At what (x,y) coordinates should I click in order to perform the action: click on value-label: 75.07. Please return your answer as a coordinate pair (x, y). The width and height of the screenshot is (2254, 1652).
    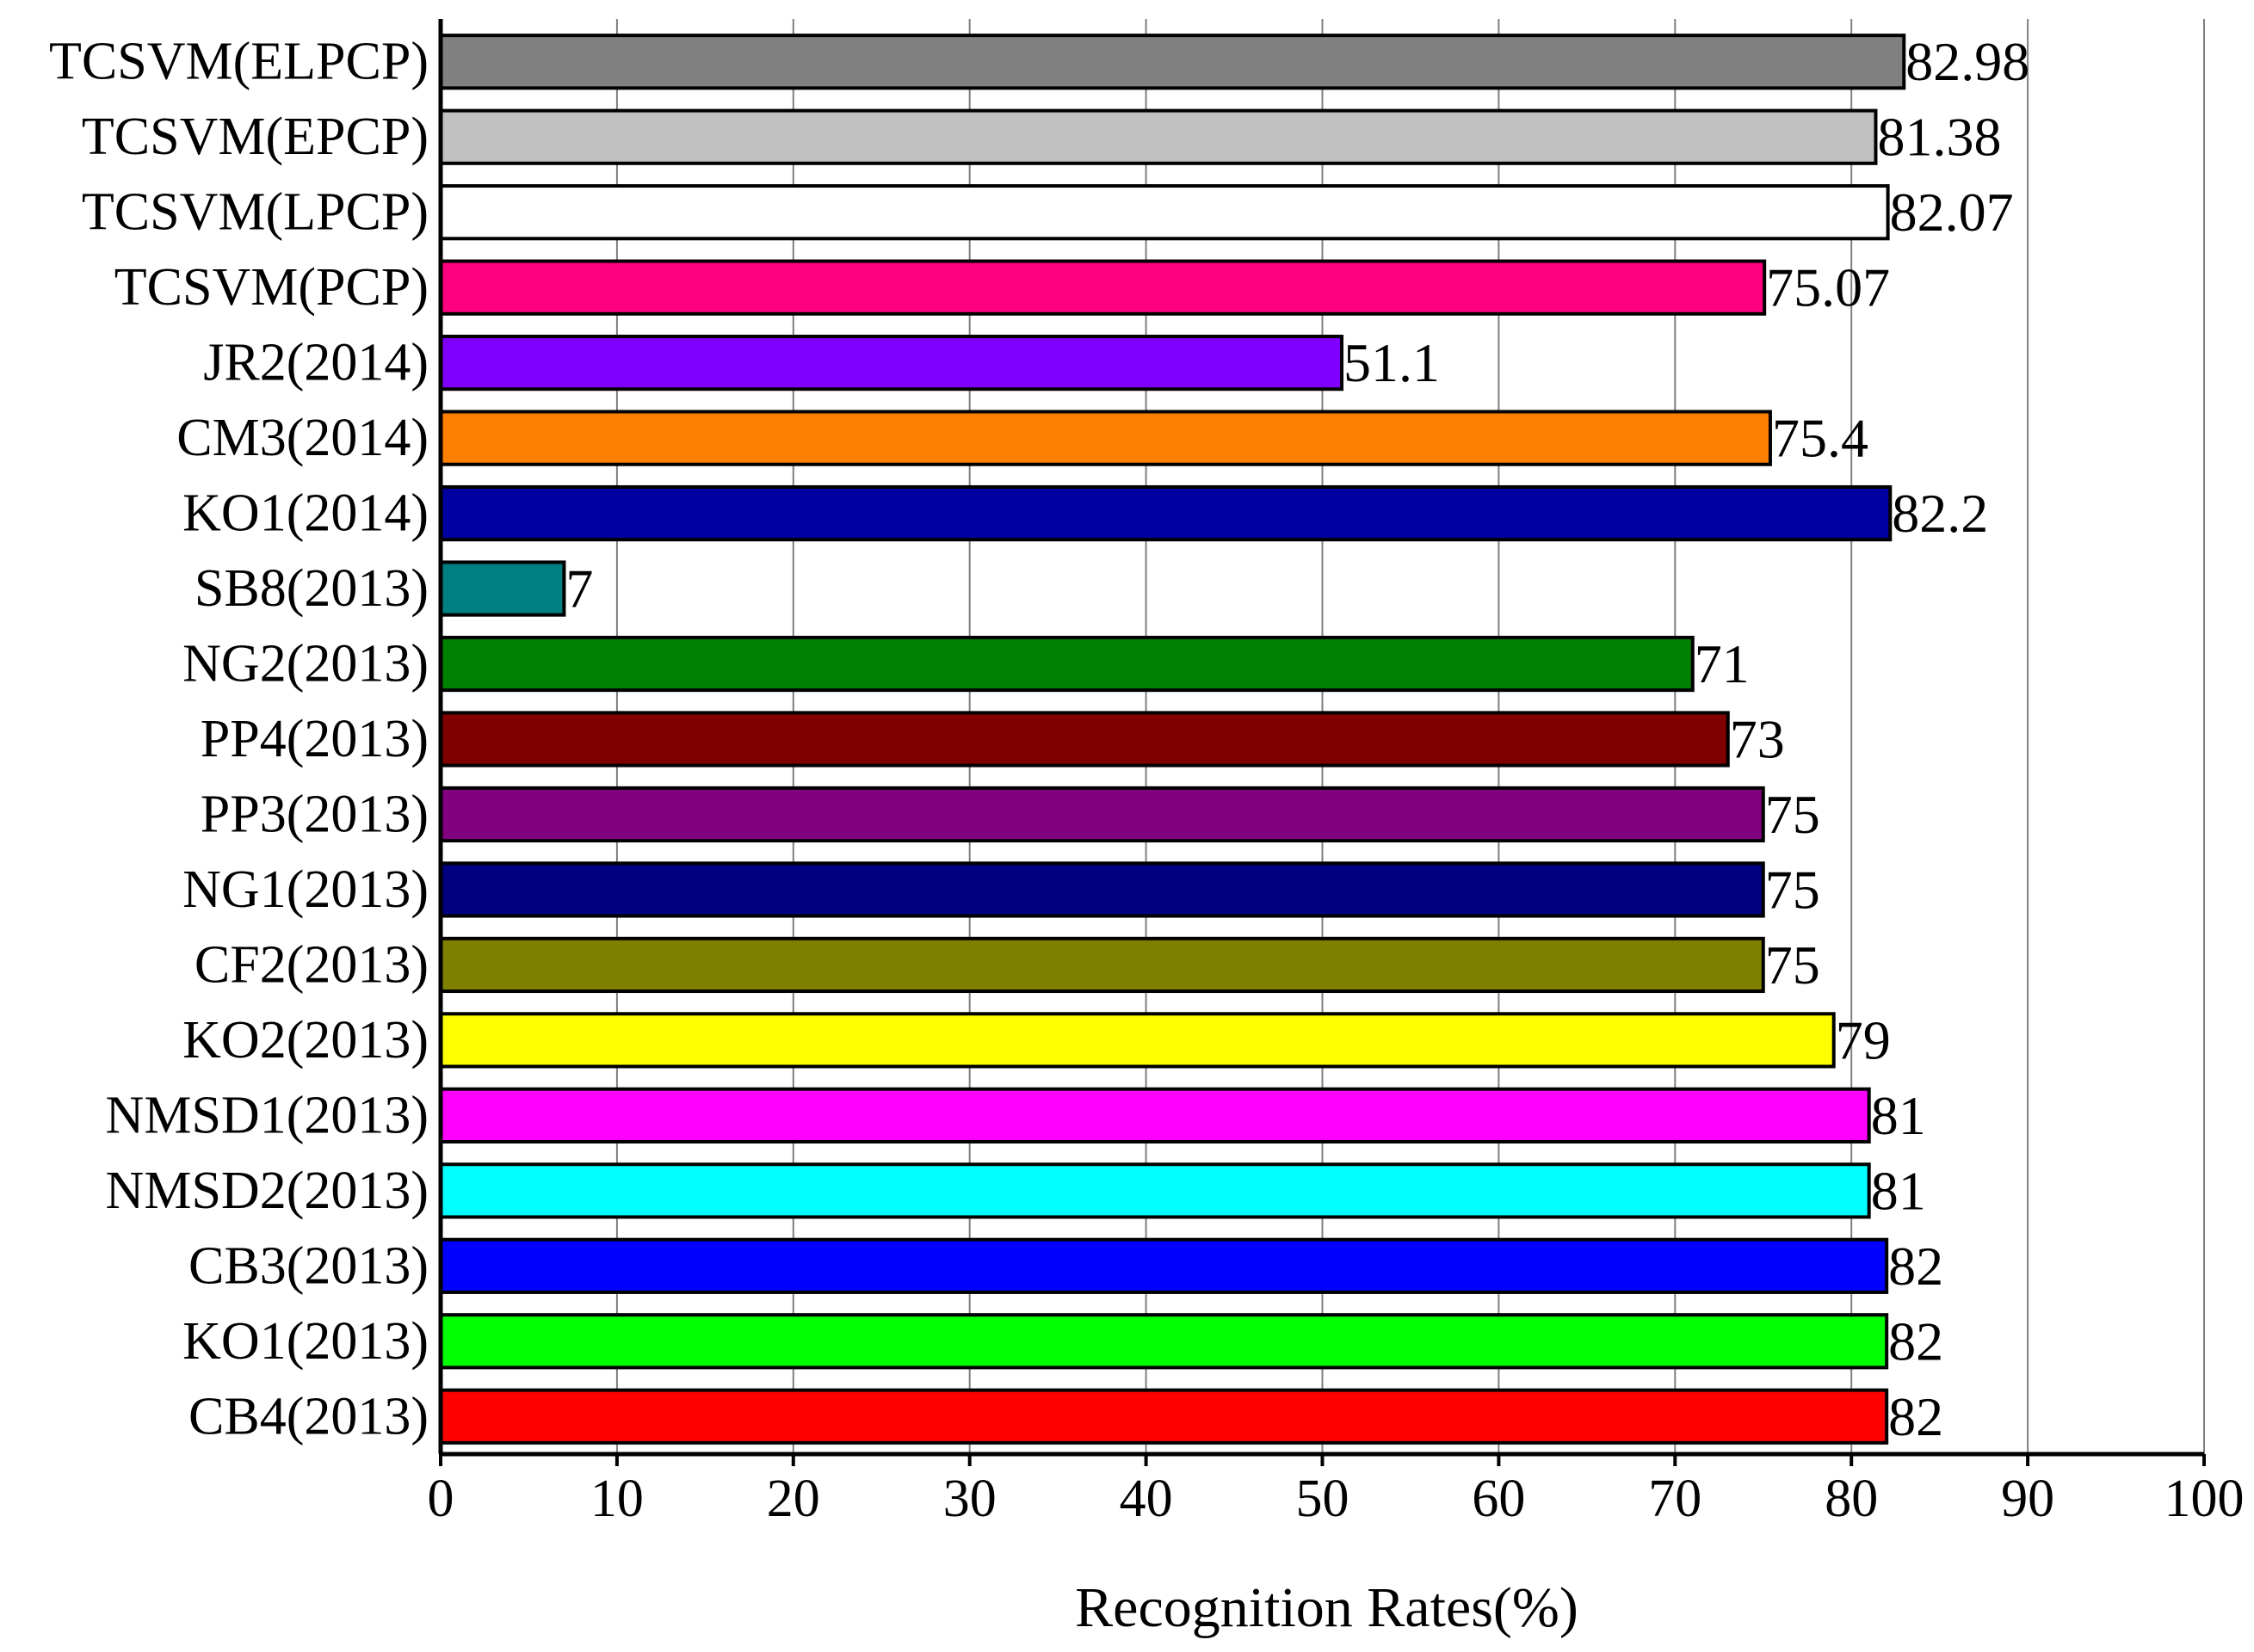
    Looking at the image, I should click on (1828, 287).